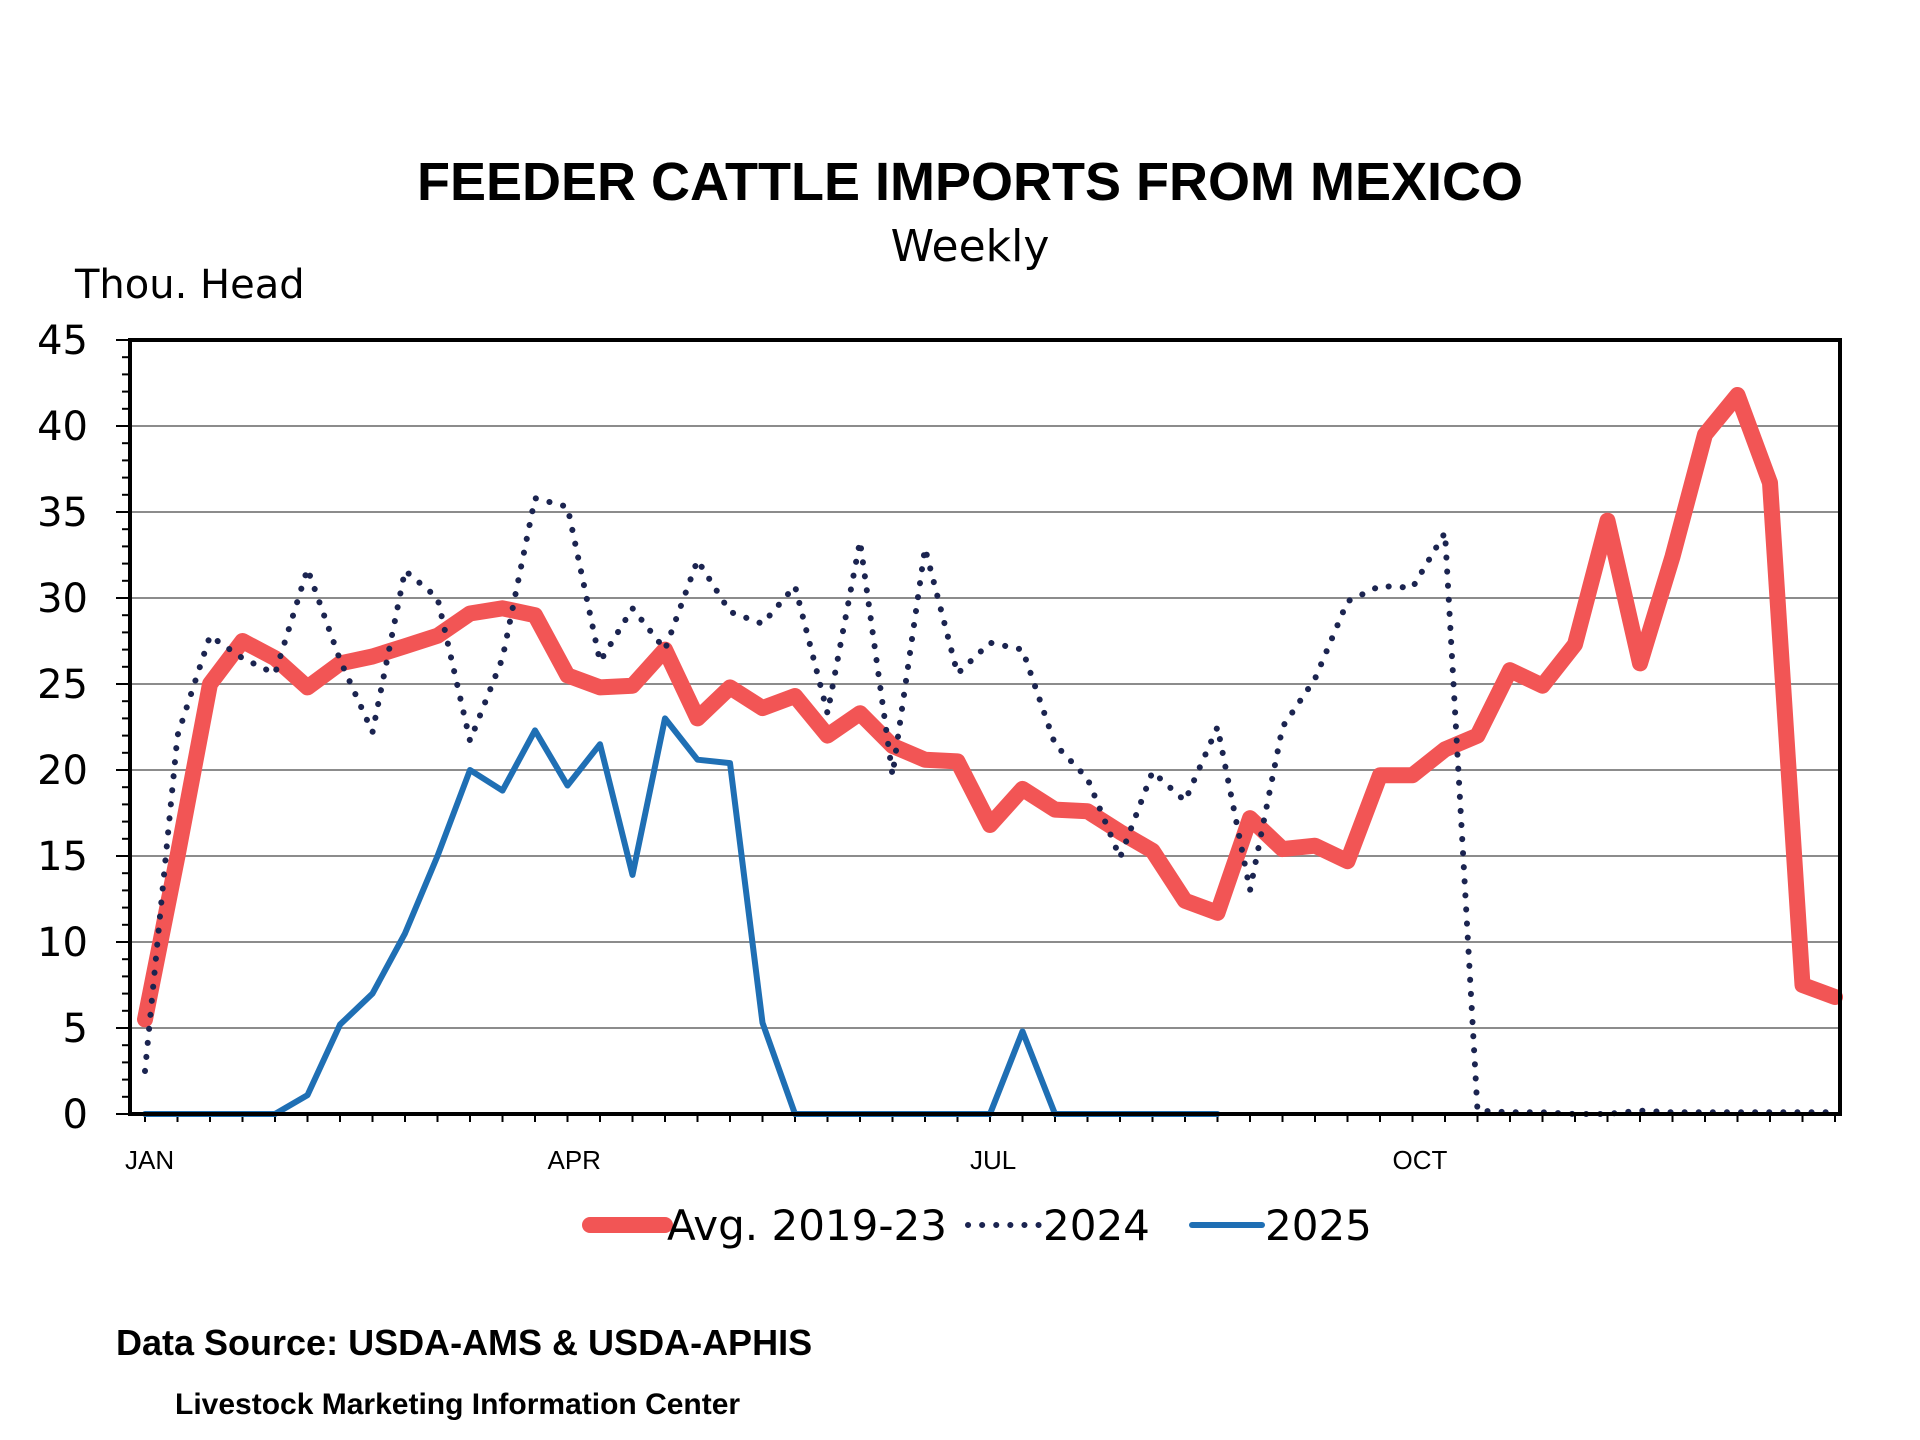  I want to click on y-tick-label: 35, so click(62, 513).